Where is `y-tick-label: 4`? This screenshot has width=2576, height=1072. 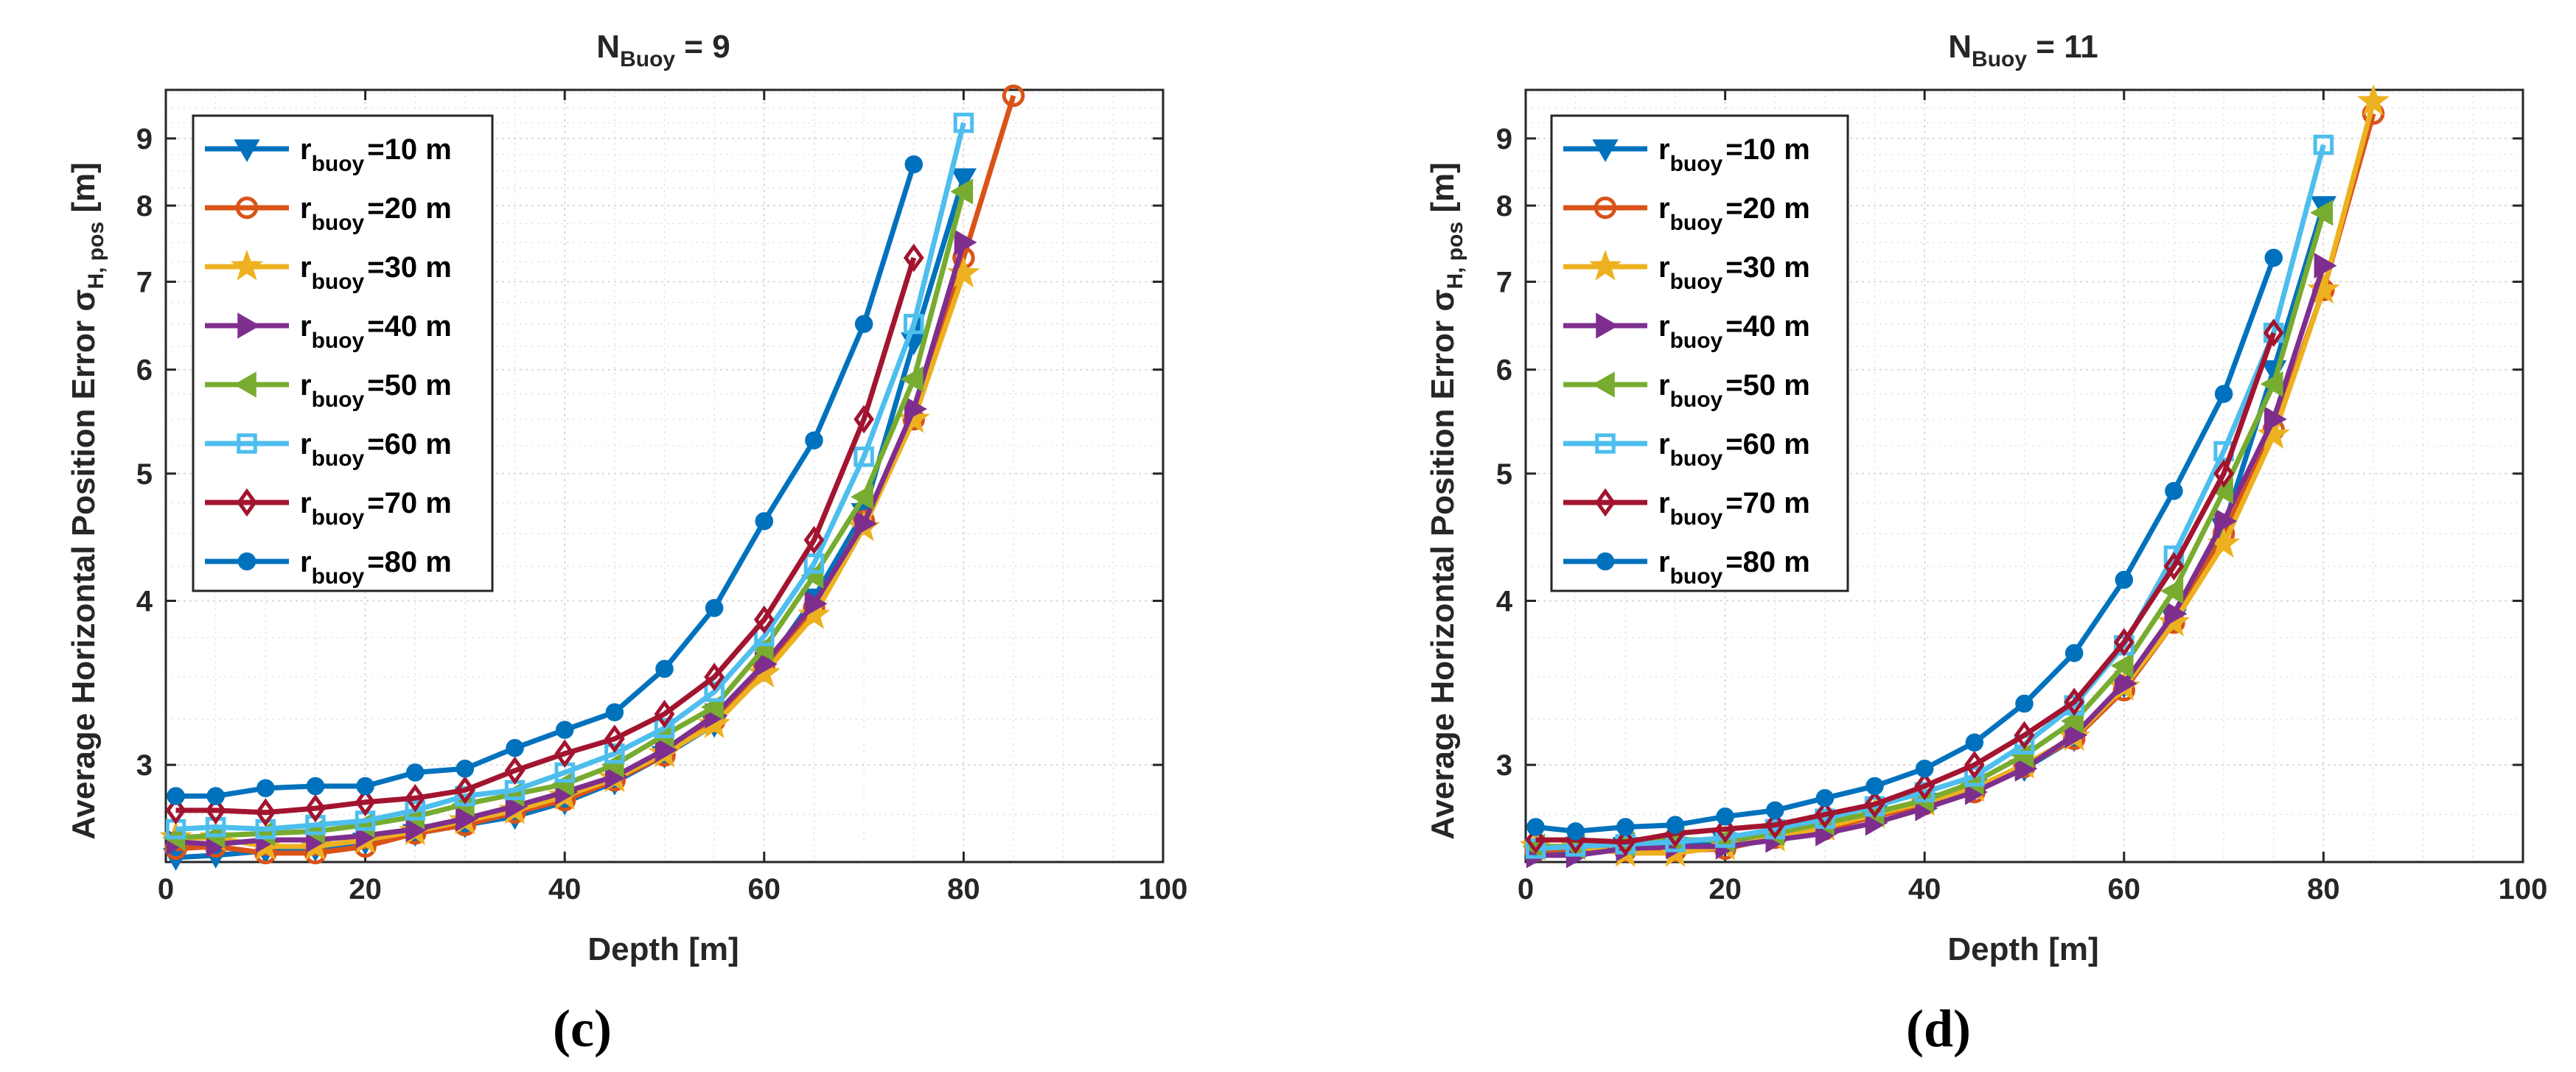 y-tick-label: 4 is located at coordinates (144, 601).